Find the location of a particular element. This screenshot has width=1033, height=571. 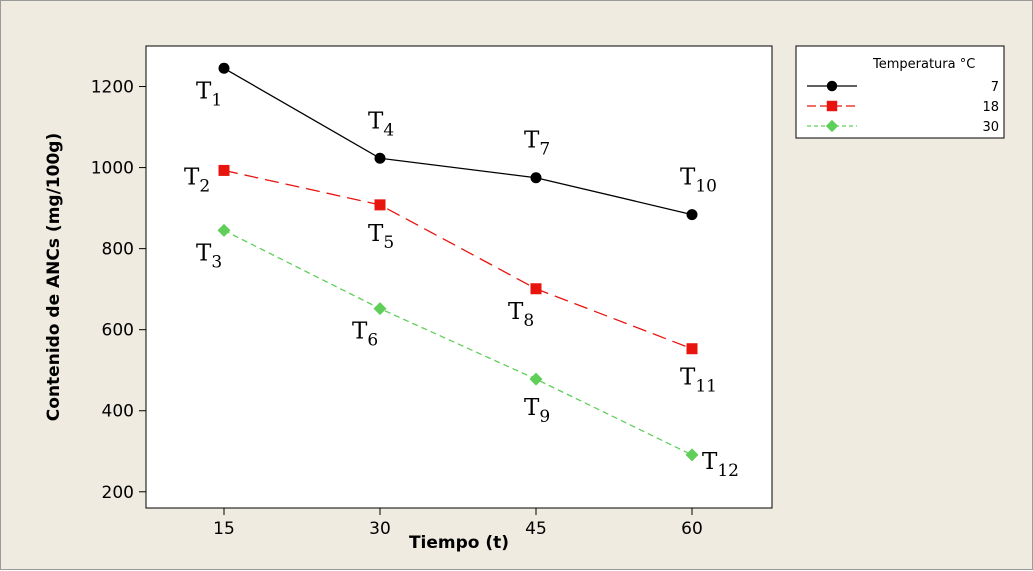

legend-label: 18 is located at coordinates (990, 107).